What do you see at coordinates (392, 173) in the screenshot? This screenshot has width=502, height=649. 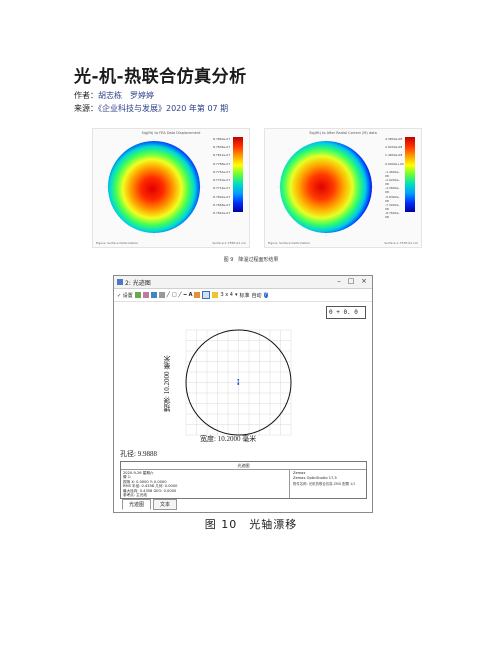 I see `legend-tick: -1.4600e-08` at bounding box center [392, 173].